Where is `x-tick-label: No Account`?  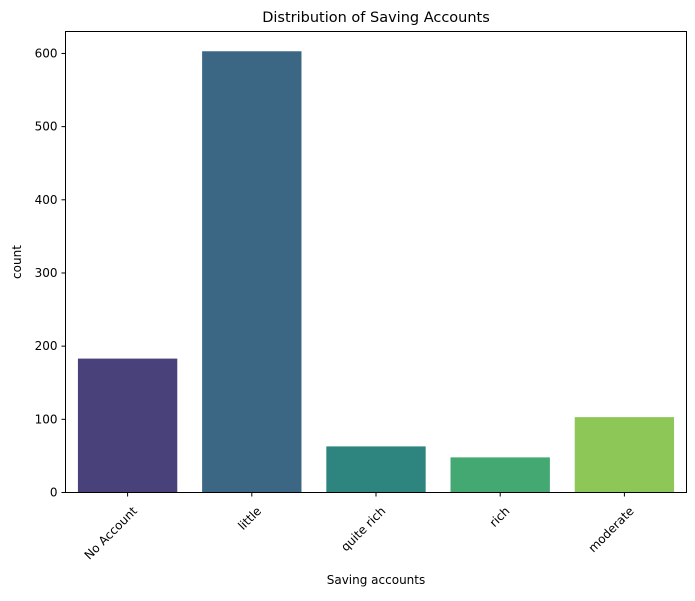 x-tick-label: No Account is located at coordinates (111, 533).